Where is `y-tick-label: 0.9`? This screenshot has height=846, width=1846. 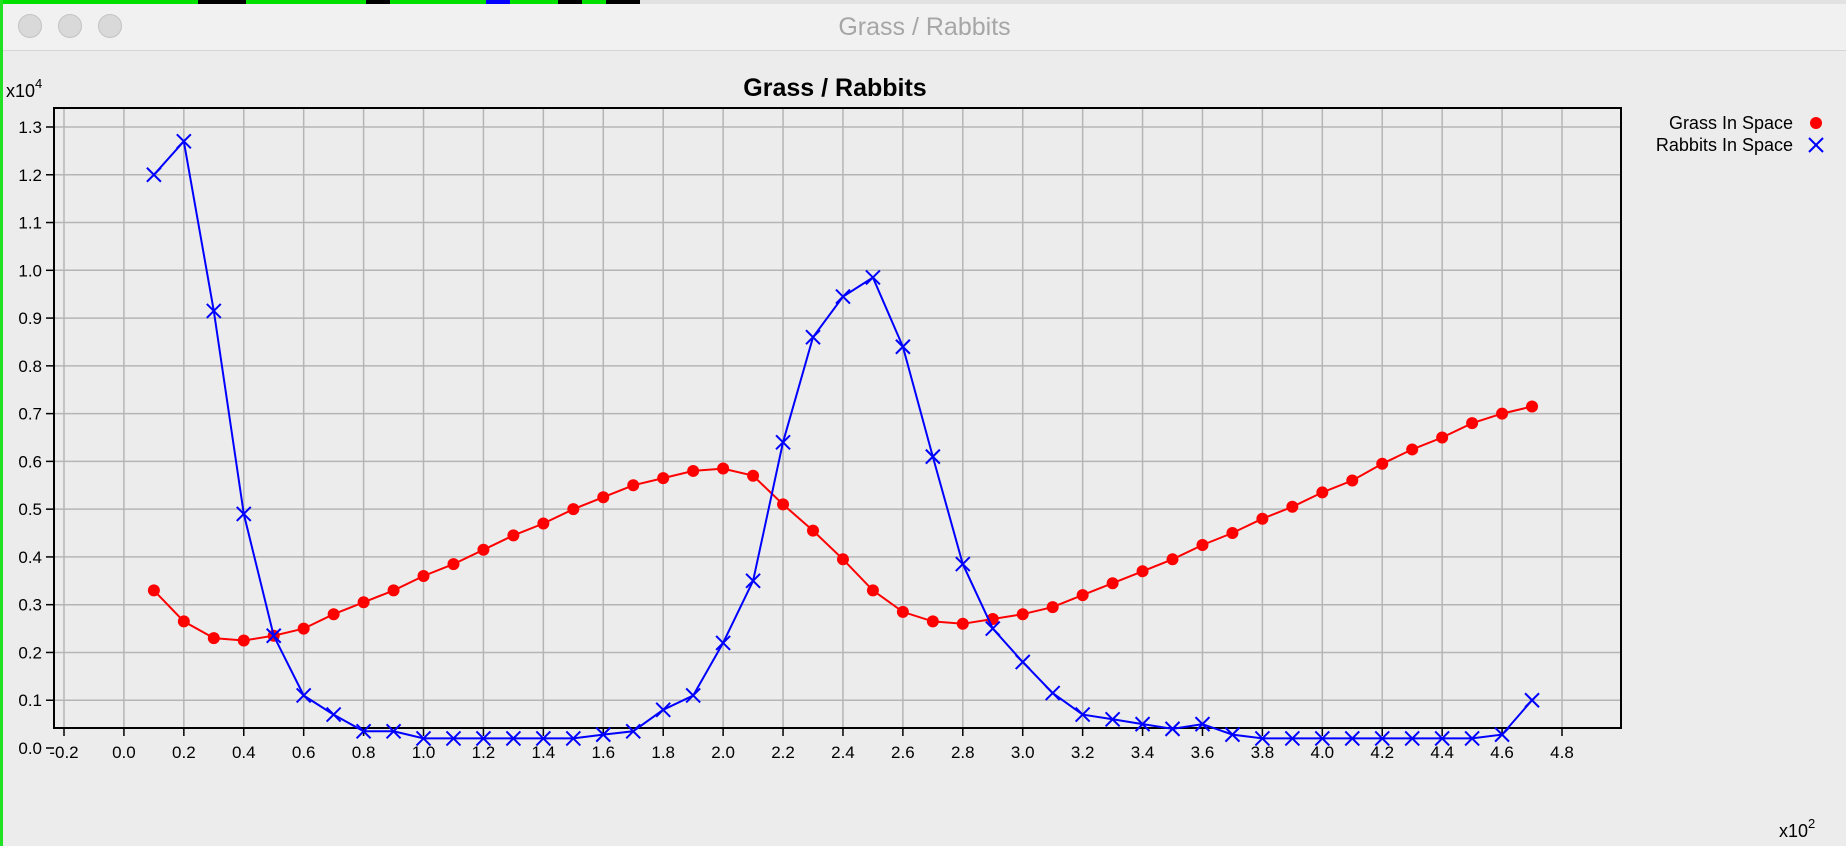 y-tick-label: 0.9 is located at coordinates (30, 318).